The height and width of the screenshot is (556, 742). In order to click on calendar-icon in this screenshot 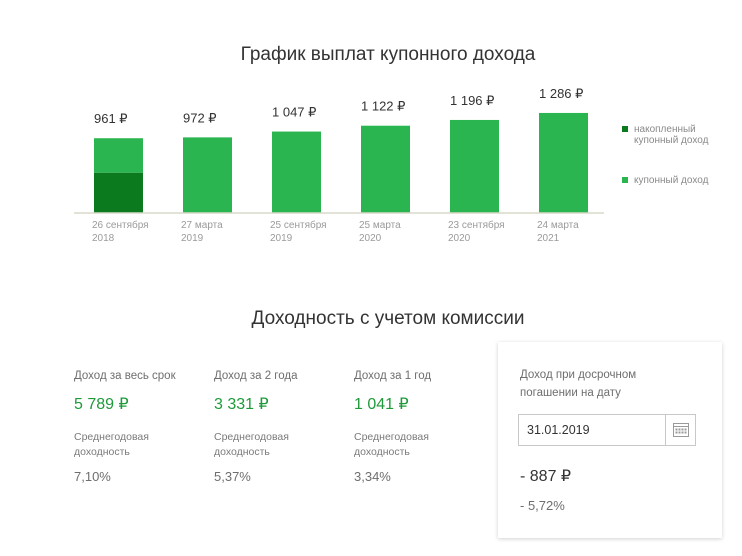, I will do `click(681, 430)`.